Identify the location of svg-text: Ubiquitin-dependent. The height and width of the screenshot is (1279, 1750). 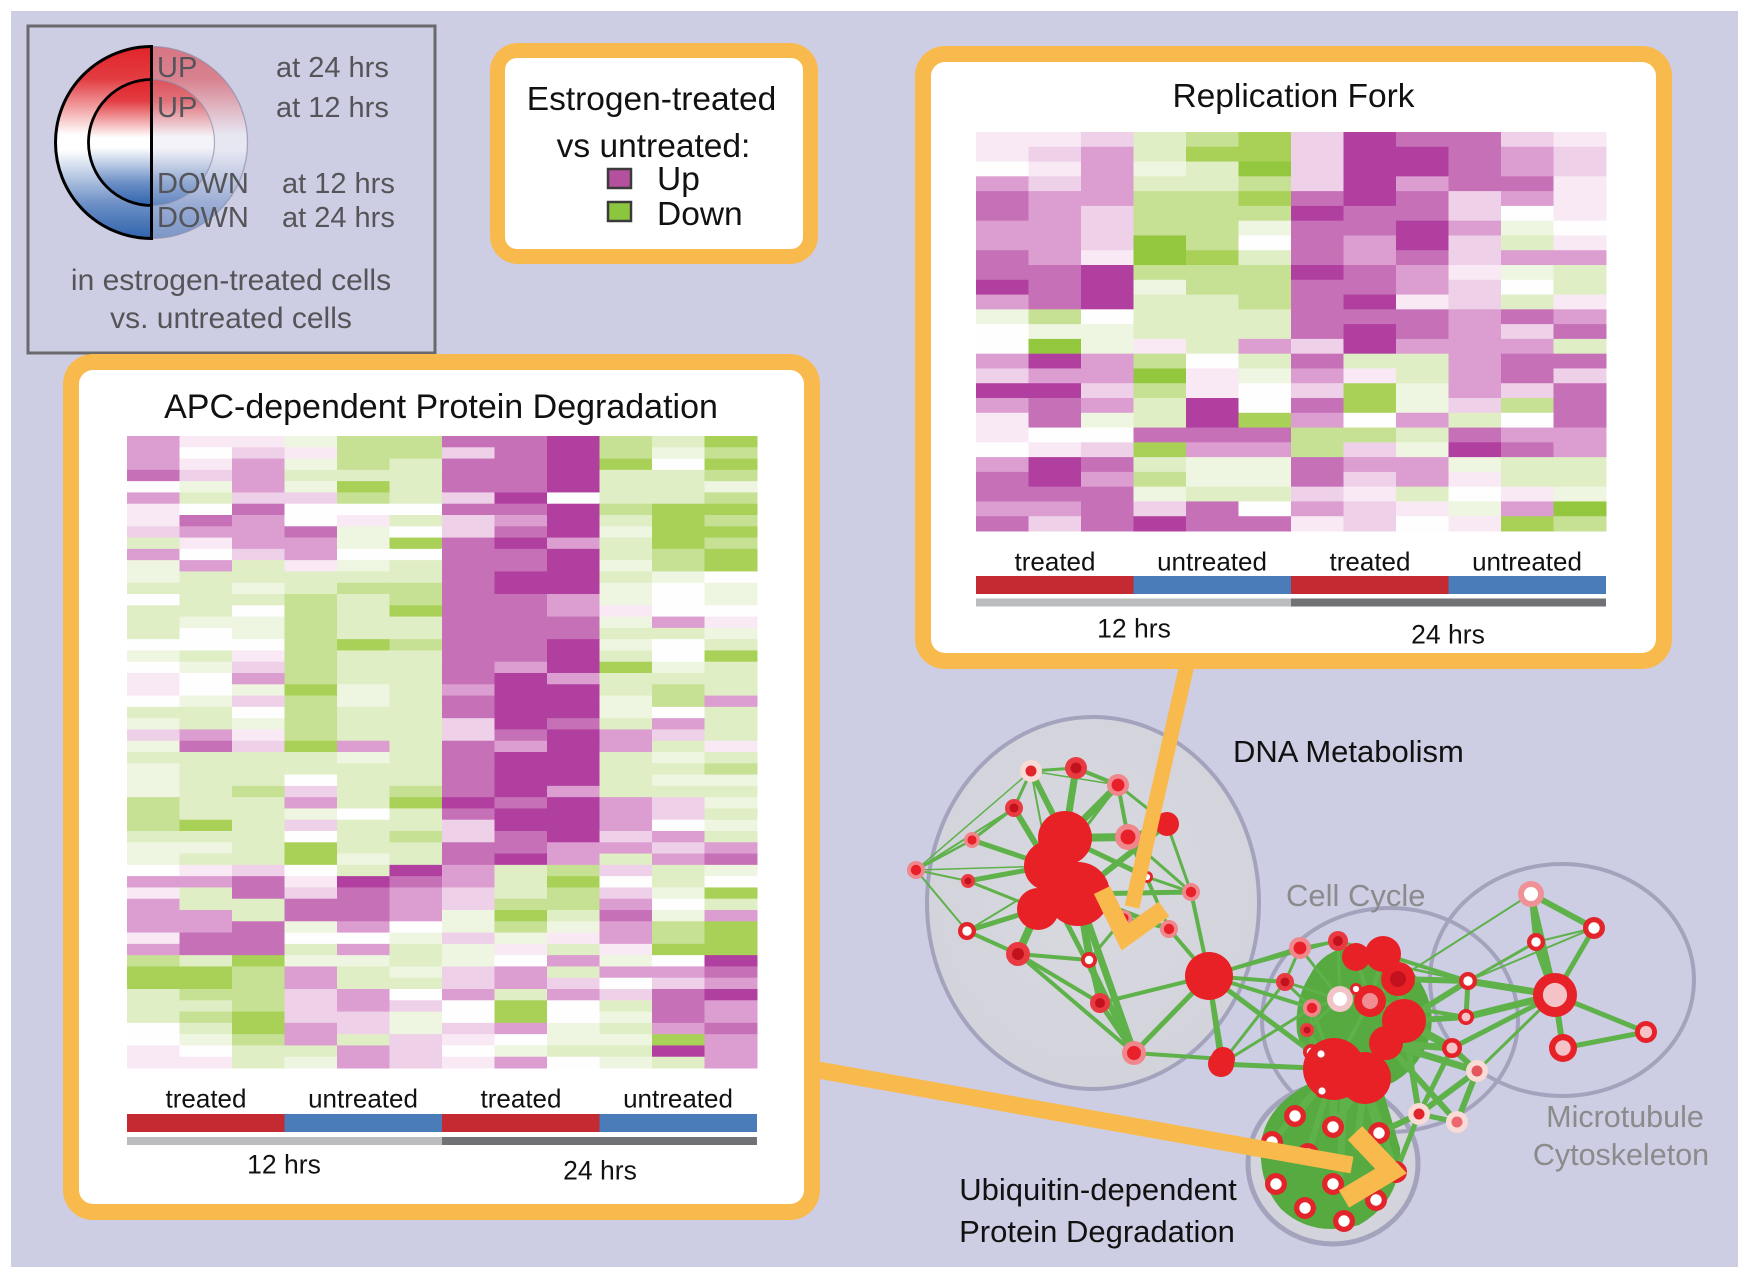
(1098, 1189).